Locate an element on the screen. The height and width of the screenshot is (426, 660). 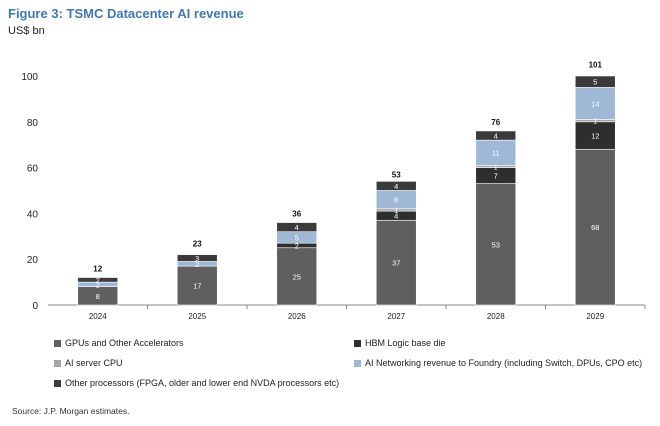
data-label: 25 is located at coordinates (297, 276).